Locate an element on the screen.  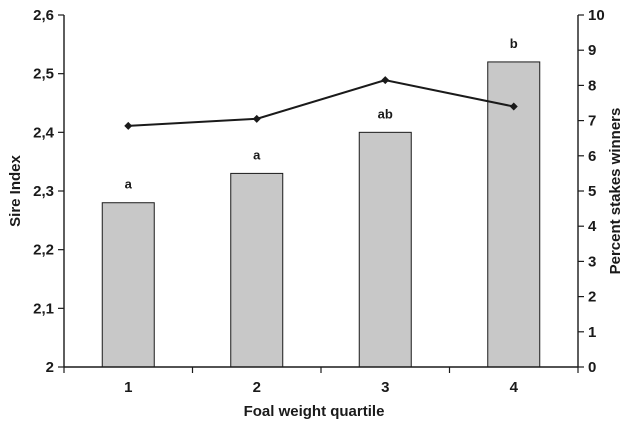
x-tick-label-3: 3 is located at coordinates (385, 387).